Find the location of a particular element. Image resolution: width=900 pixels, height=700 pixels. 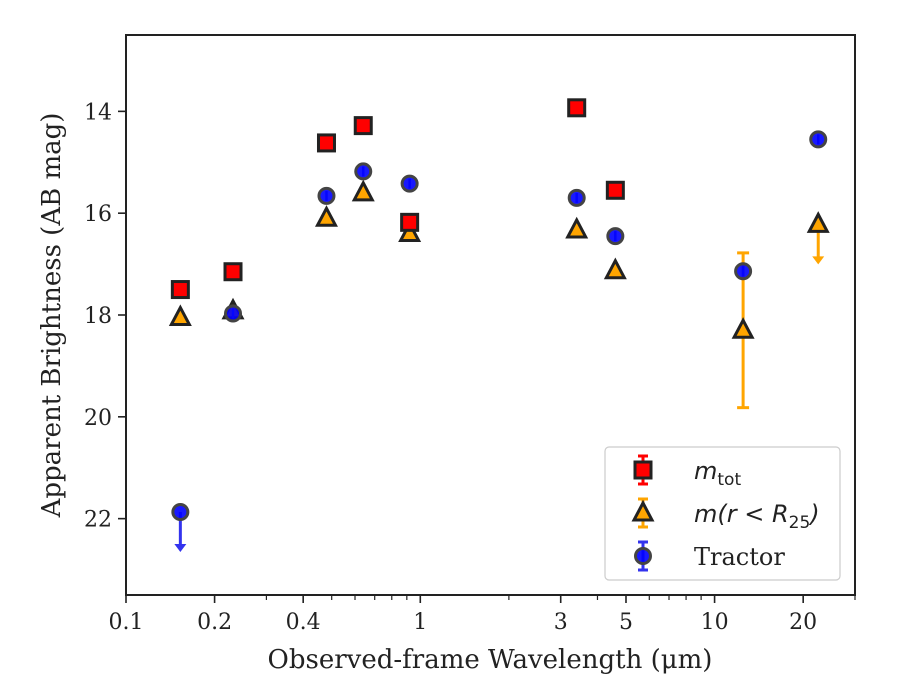

legend-label: mtot is located at coordinates (717, 473).